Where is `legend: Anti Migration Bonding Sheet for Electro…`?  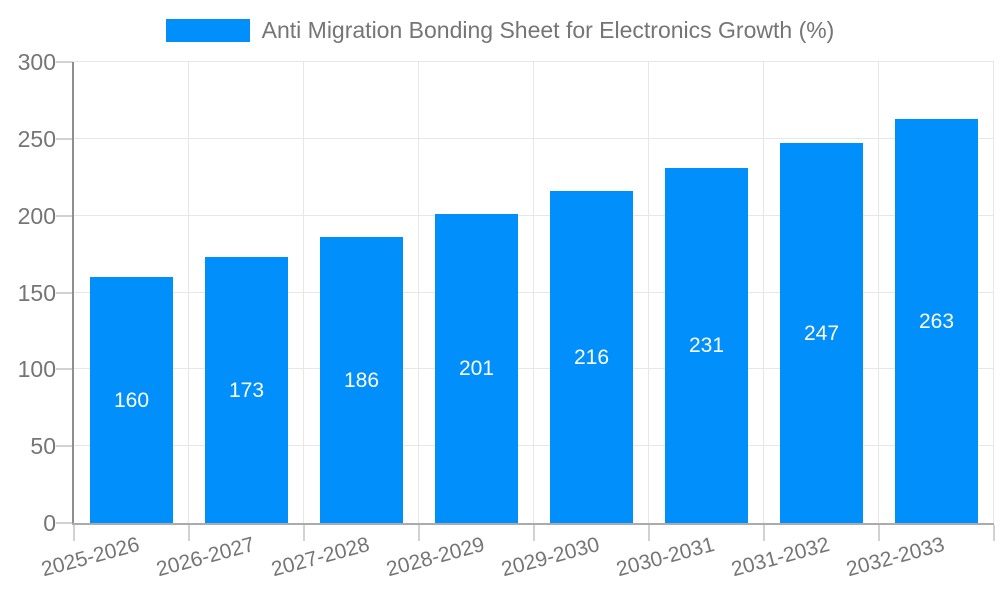
legend: Anti Migration Bonding Sheet for Electro… is located at coordinates (500, 30).